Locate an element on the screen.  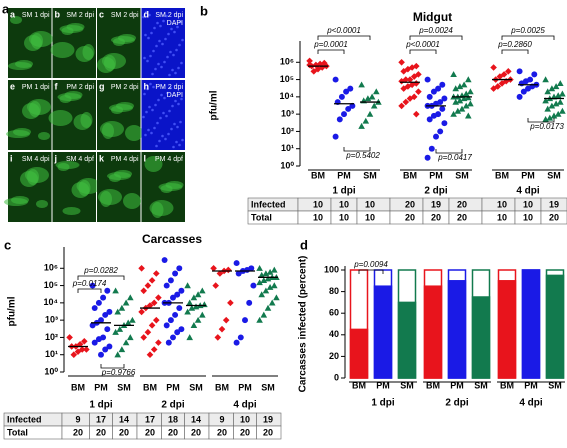
x-tick-label: BM is located at coordinates (410, 175).